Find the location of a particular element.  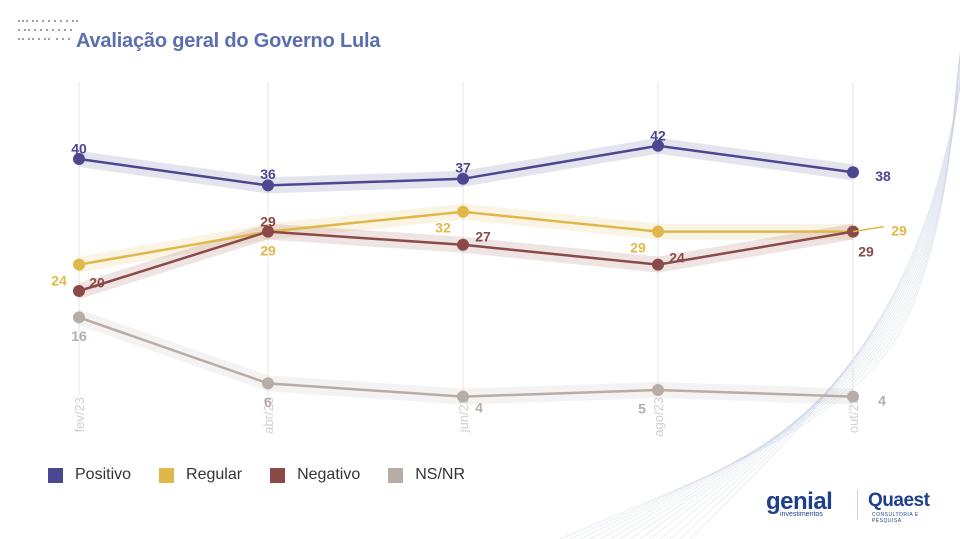

legend-swatch-regular is located at coordinates (167, 475).